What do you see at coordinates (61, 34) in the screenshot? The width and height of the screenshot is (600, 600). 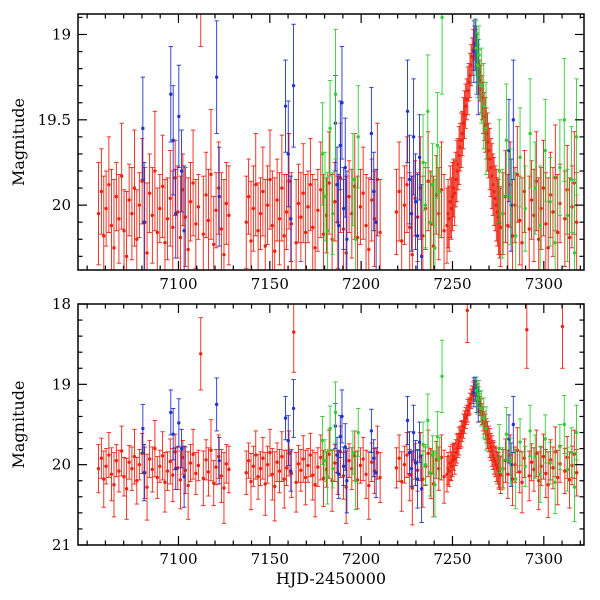 I see `y-tick-label: 19` at bounding box center [61, 34].